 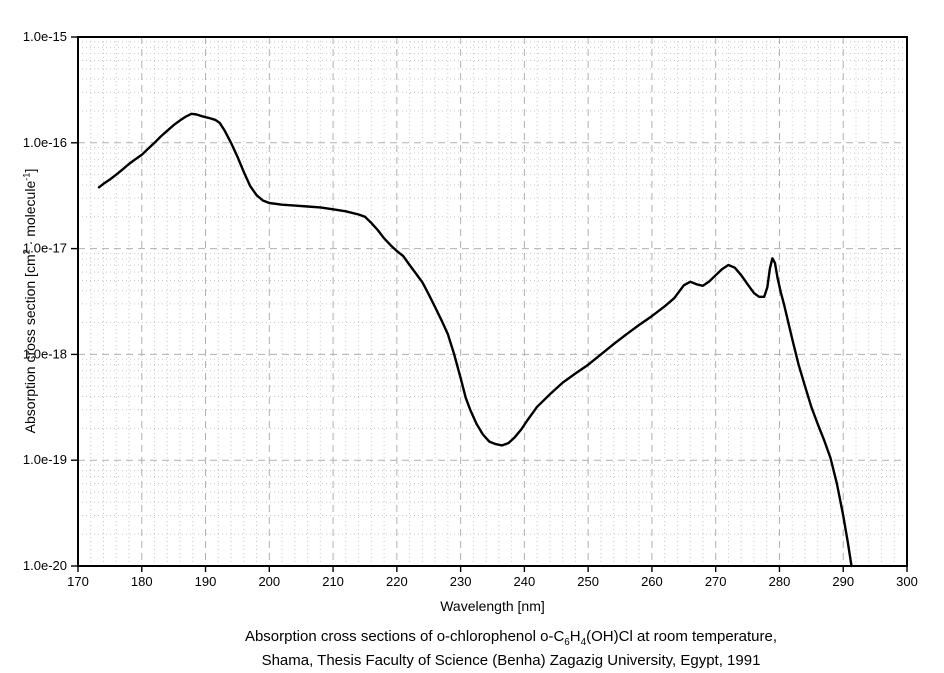 What do you see at coordinates (45, 36) in the screenshot?
I see `y-tick-label: 1.0e-15` at bounding box center [45, 36].